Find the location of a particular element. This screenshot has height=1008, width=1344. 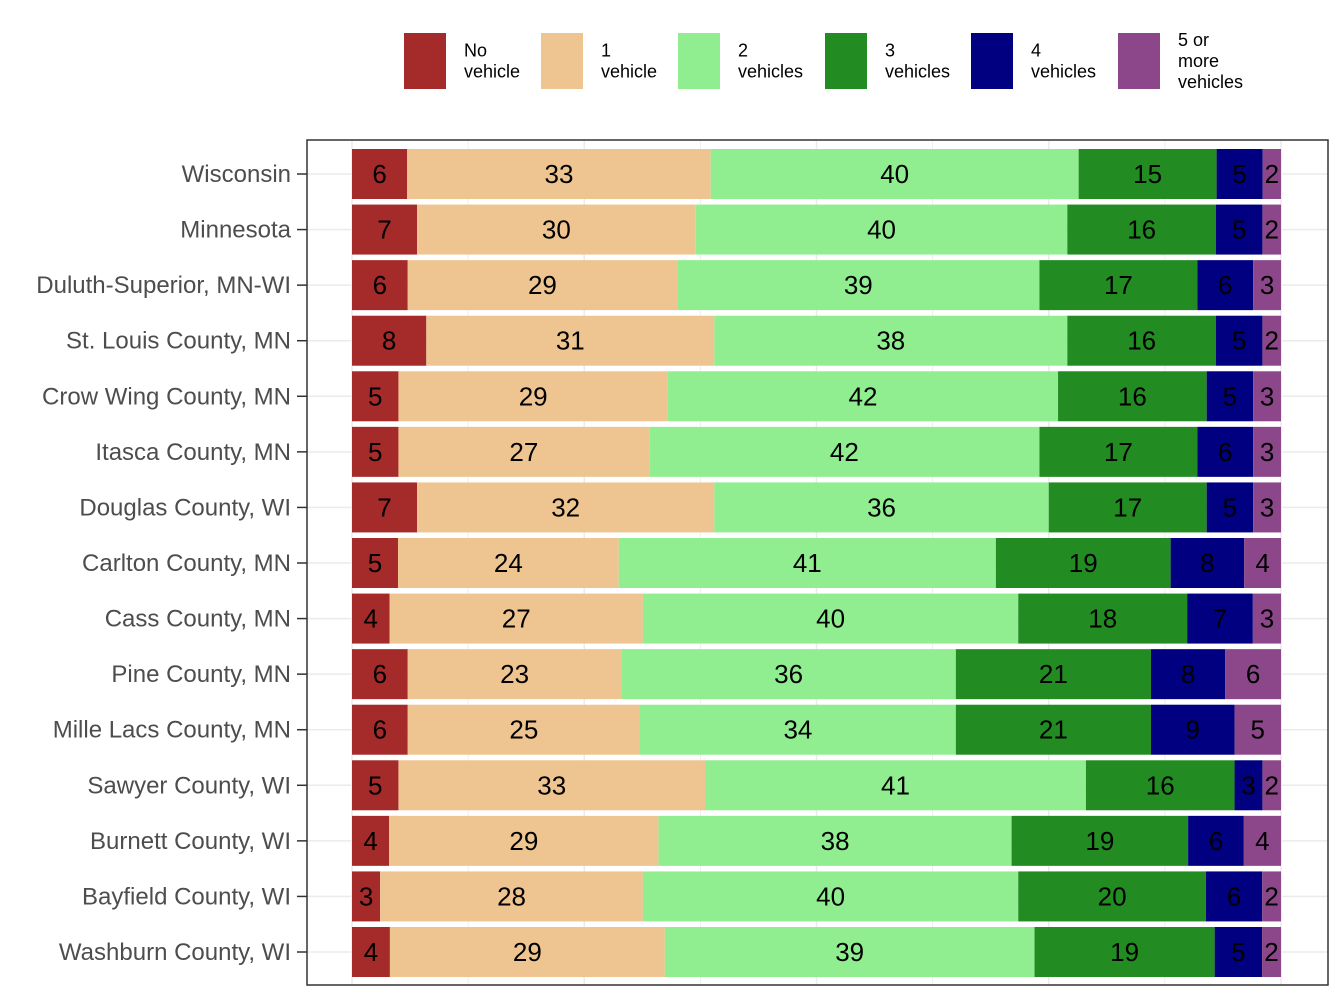

data-label: 40 is located at coordinates (881, 230).